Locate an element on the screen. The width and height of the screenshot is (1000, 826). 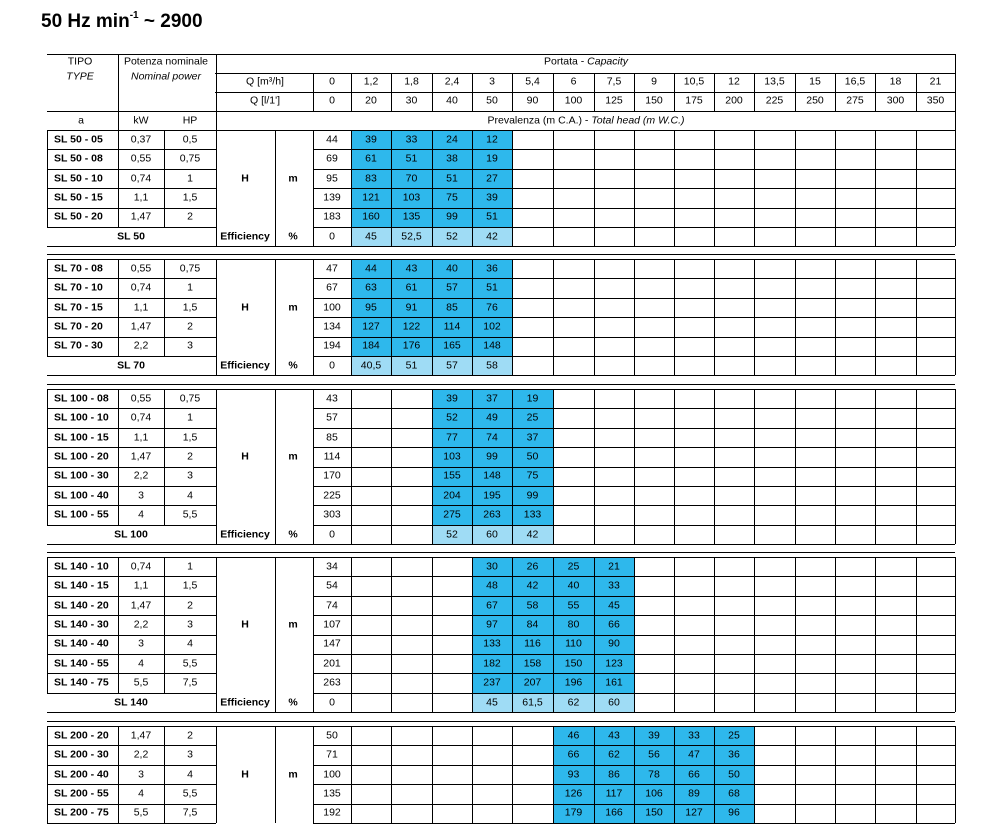
head-value: 75 is located at coordinates (452, 197).